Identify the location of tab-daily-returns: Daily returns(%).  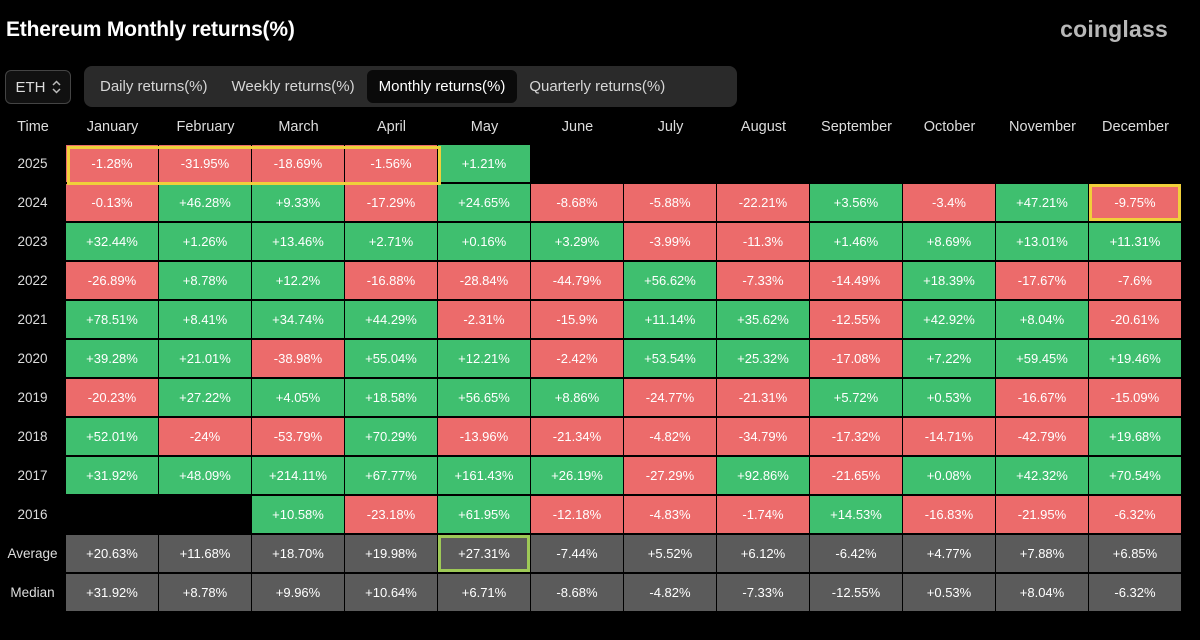
(154, 86).